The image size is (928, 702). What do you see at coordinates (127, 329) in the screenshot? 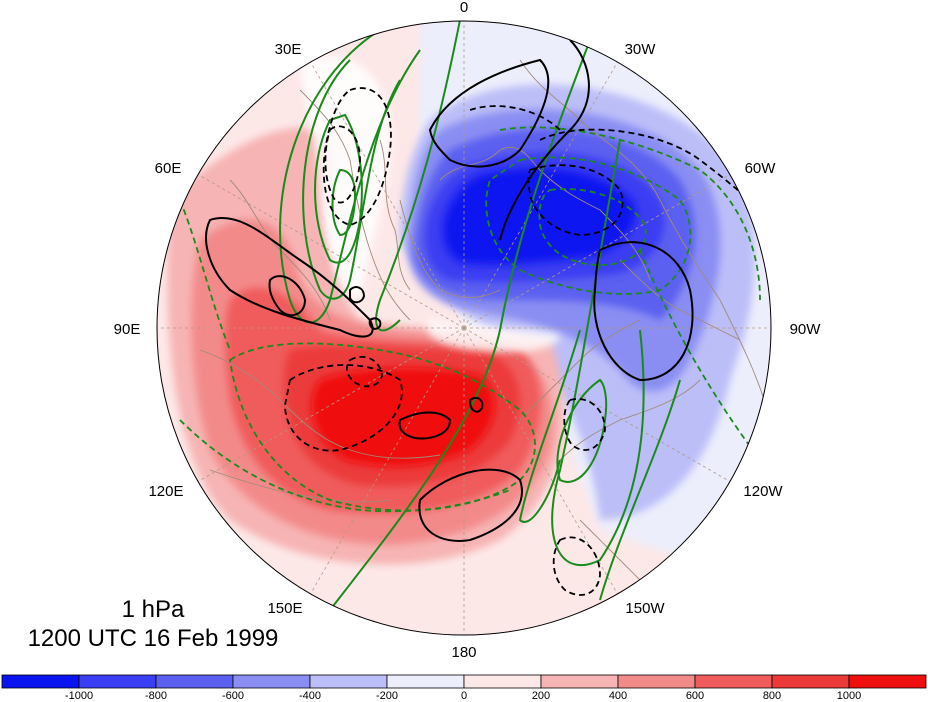
I see `lon-label-90e: 90E` at bounding box center [127, 329].